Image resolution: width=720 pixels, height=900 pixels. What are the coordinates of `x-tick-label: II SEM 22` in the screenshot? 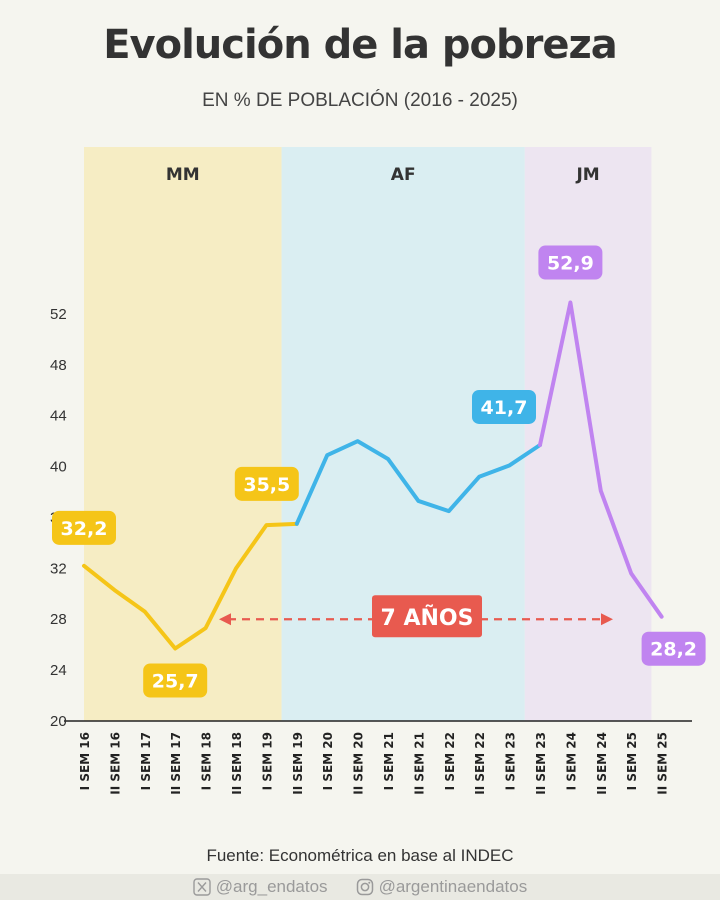 It's located at (480, 763).